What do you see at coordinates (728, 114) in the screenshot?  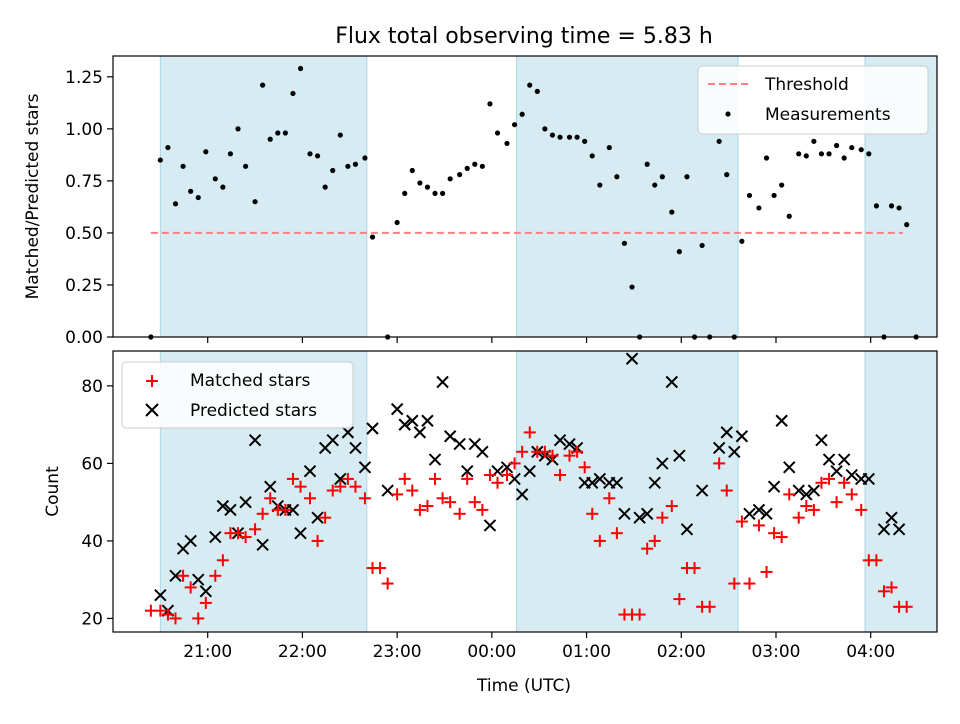 I see `legend-measurements-swatch` at bounding box center [728, 114].